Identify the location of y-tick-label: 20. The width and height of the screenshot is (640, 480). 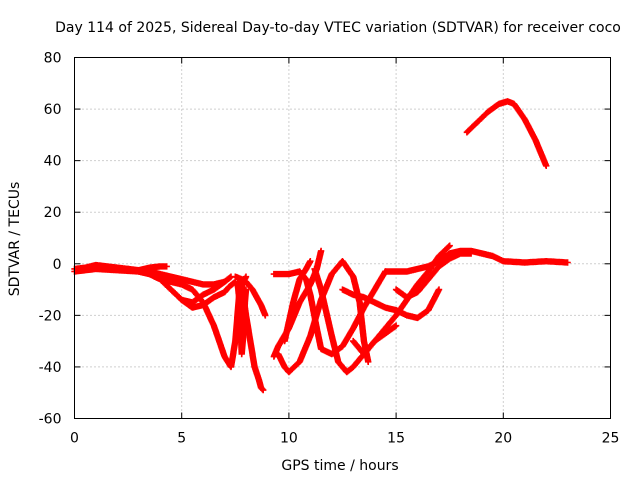
(53, 213).